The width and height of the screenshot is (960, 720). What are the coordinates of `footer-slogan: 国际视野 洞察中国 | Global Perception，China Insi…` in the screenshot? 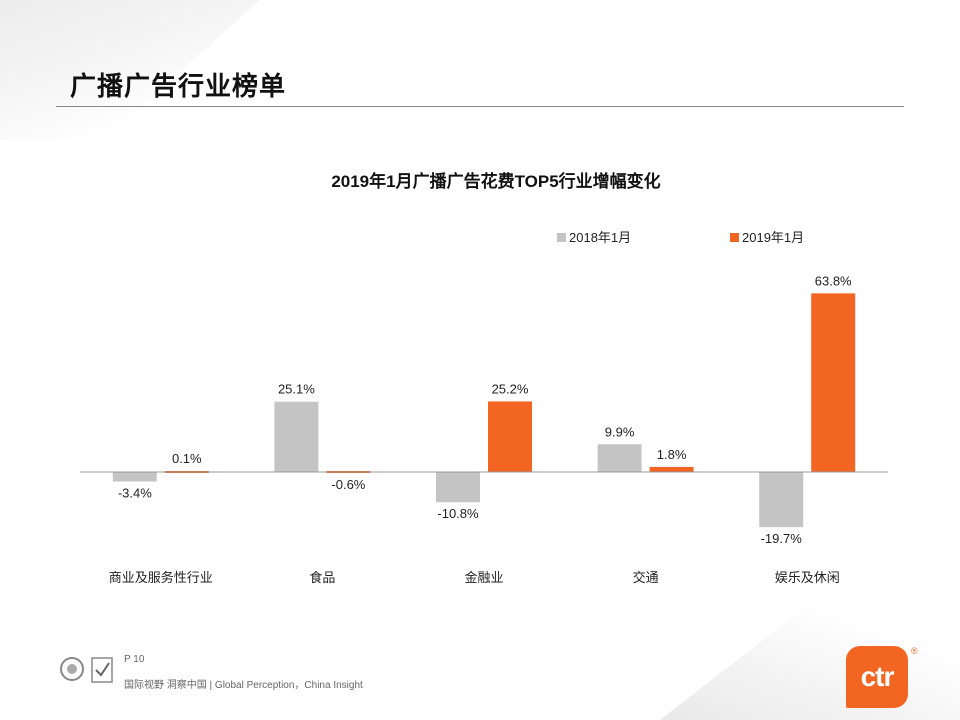 It's located at (243, 685).